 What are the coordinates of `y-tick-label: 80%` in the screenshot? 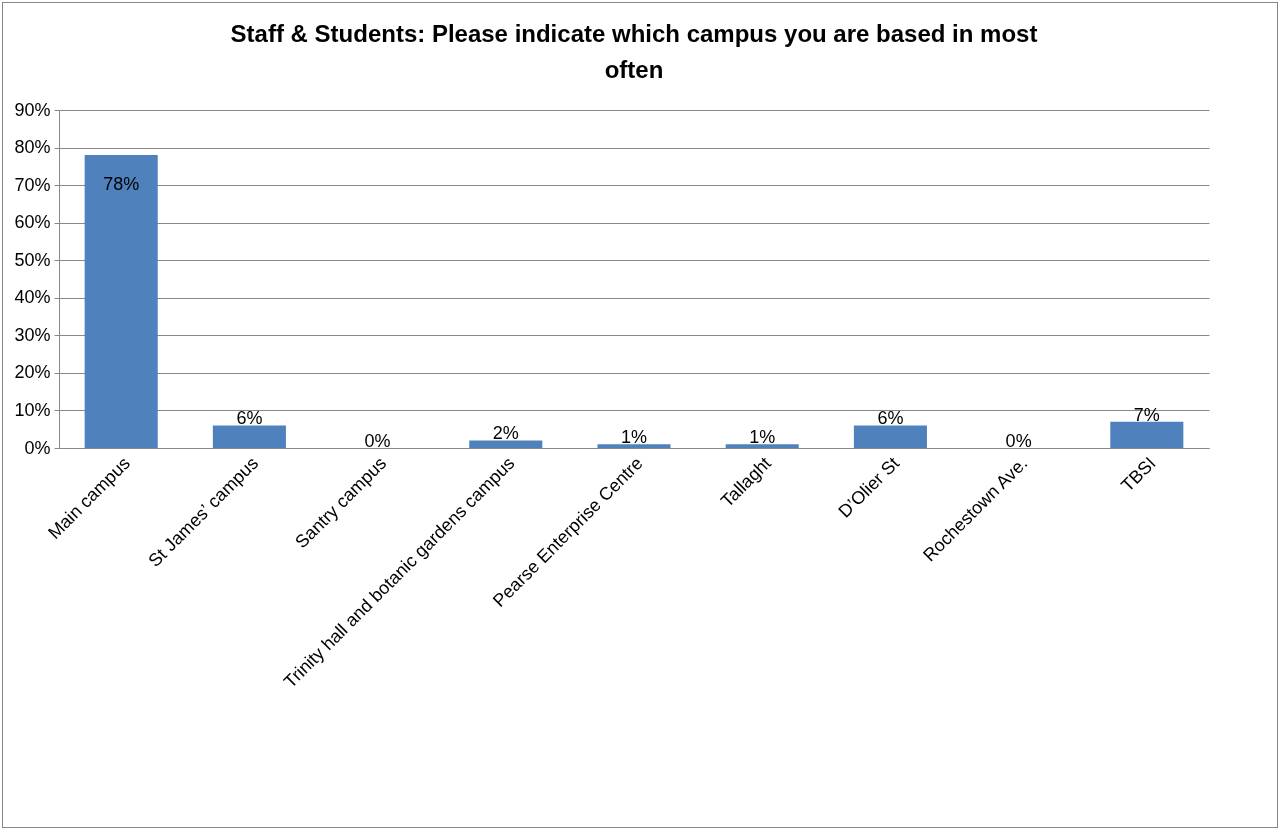 It's located at (32, 147).